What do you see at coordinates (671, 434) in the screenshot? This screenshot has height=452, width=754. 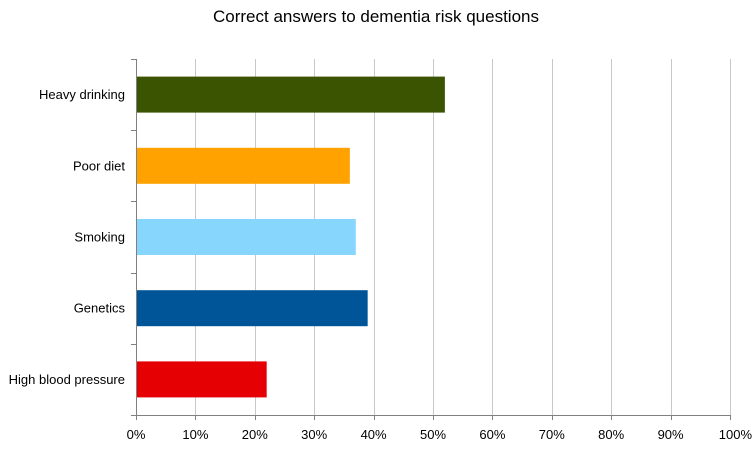 I see `x-tick-label-90: 90%` at bounding box center [671, 434].